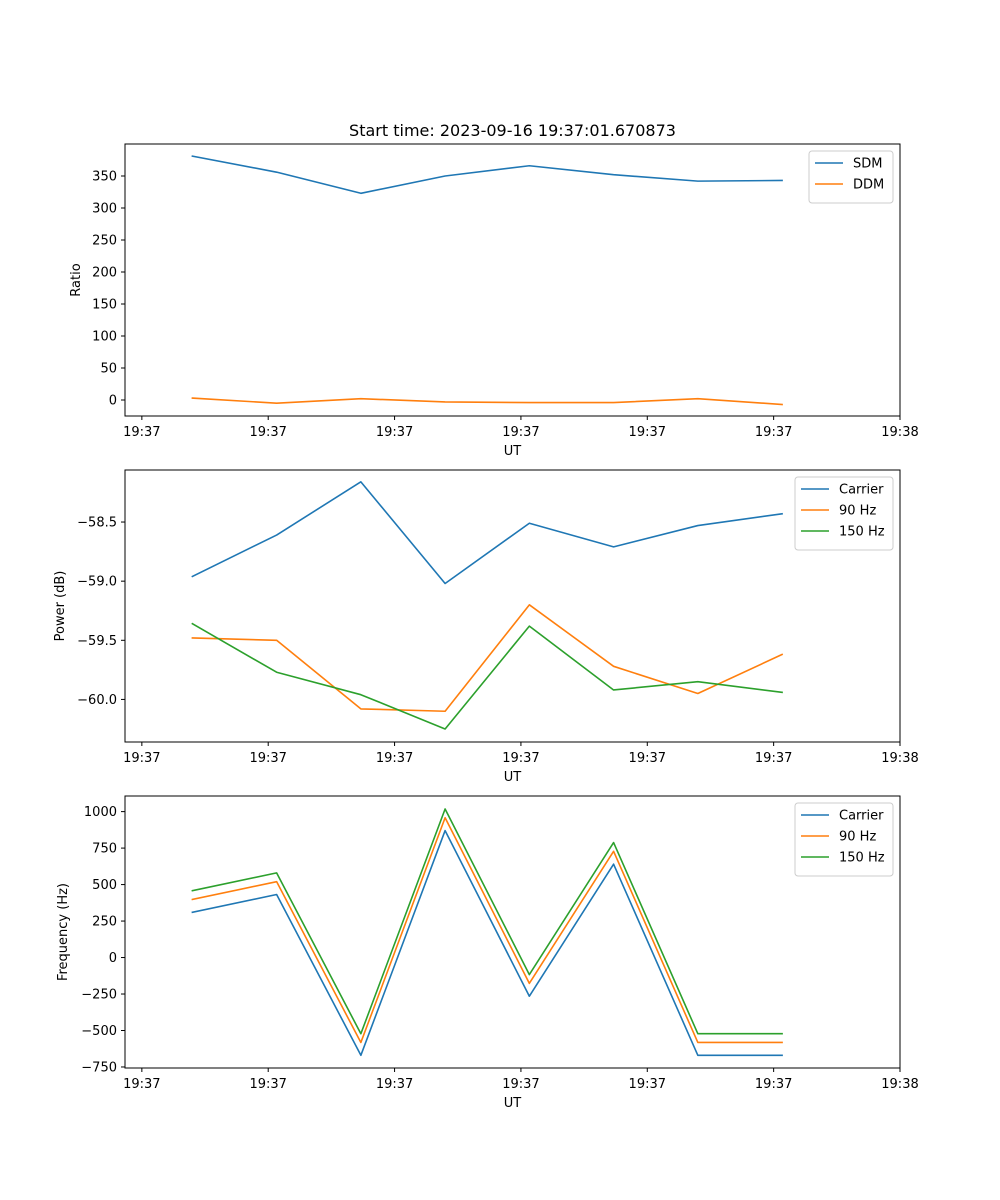  What do you see at coordinates (899, 432) in the screenshot?
I see `ratio-x-tick-label: 19:38` at bounding box center [899, 432].